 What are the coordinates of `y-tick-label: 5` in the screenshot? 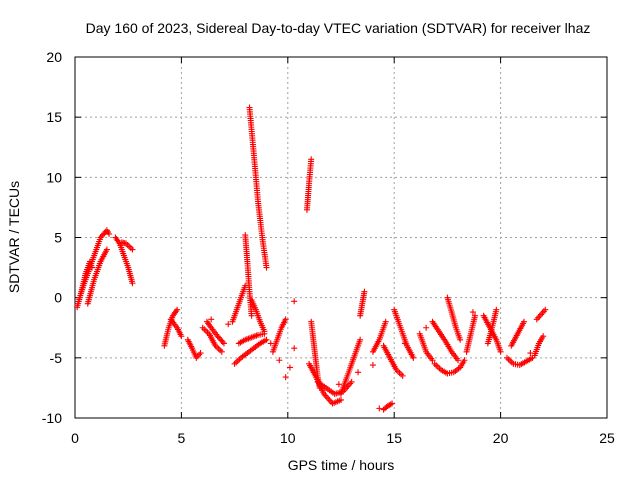 It's located at (58, 238).